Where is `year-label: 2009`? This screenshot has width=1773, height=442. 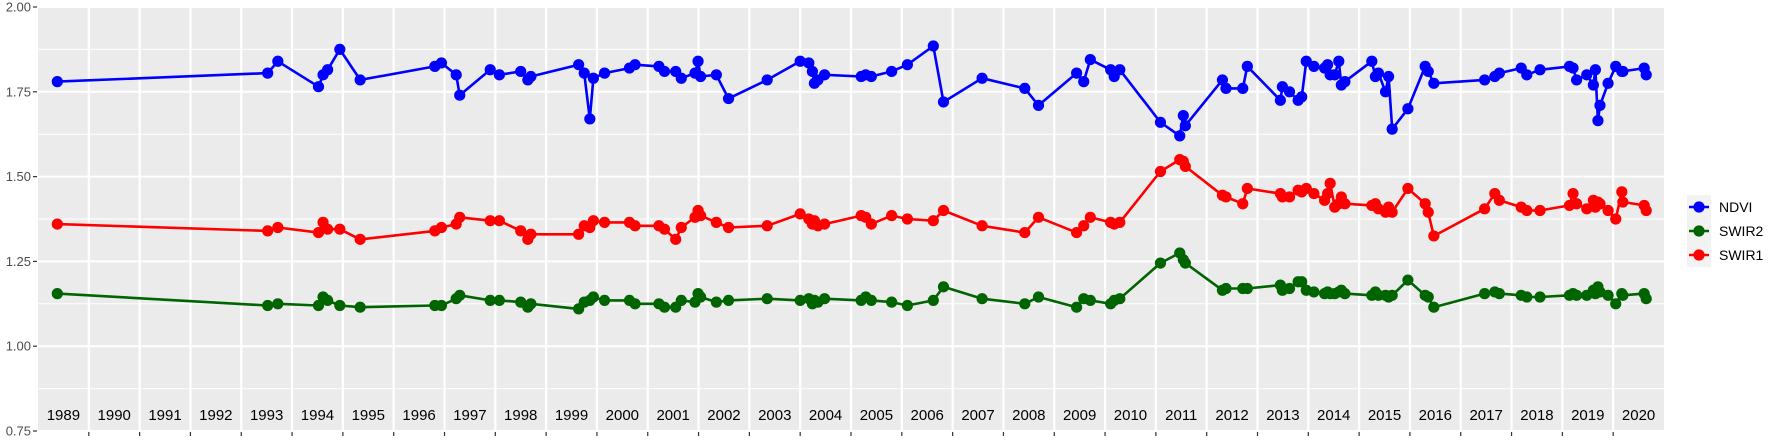 year-label: 2009 is located at coordinates (1079, 415).